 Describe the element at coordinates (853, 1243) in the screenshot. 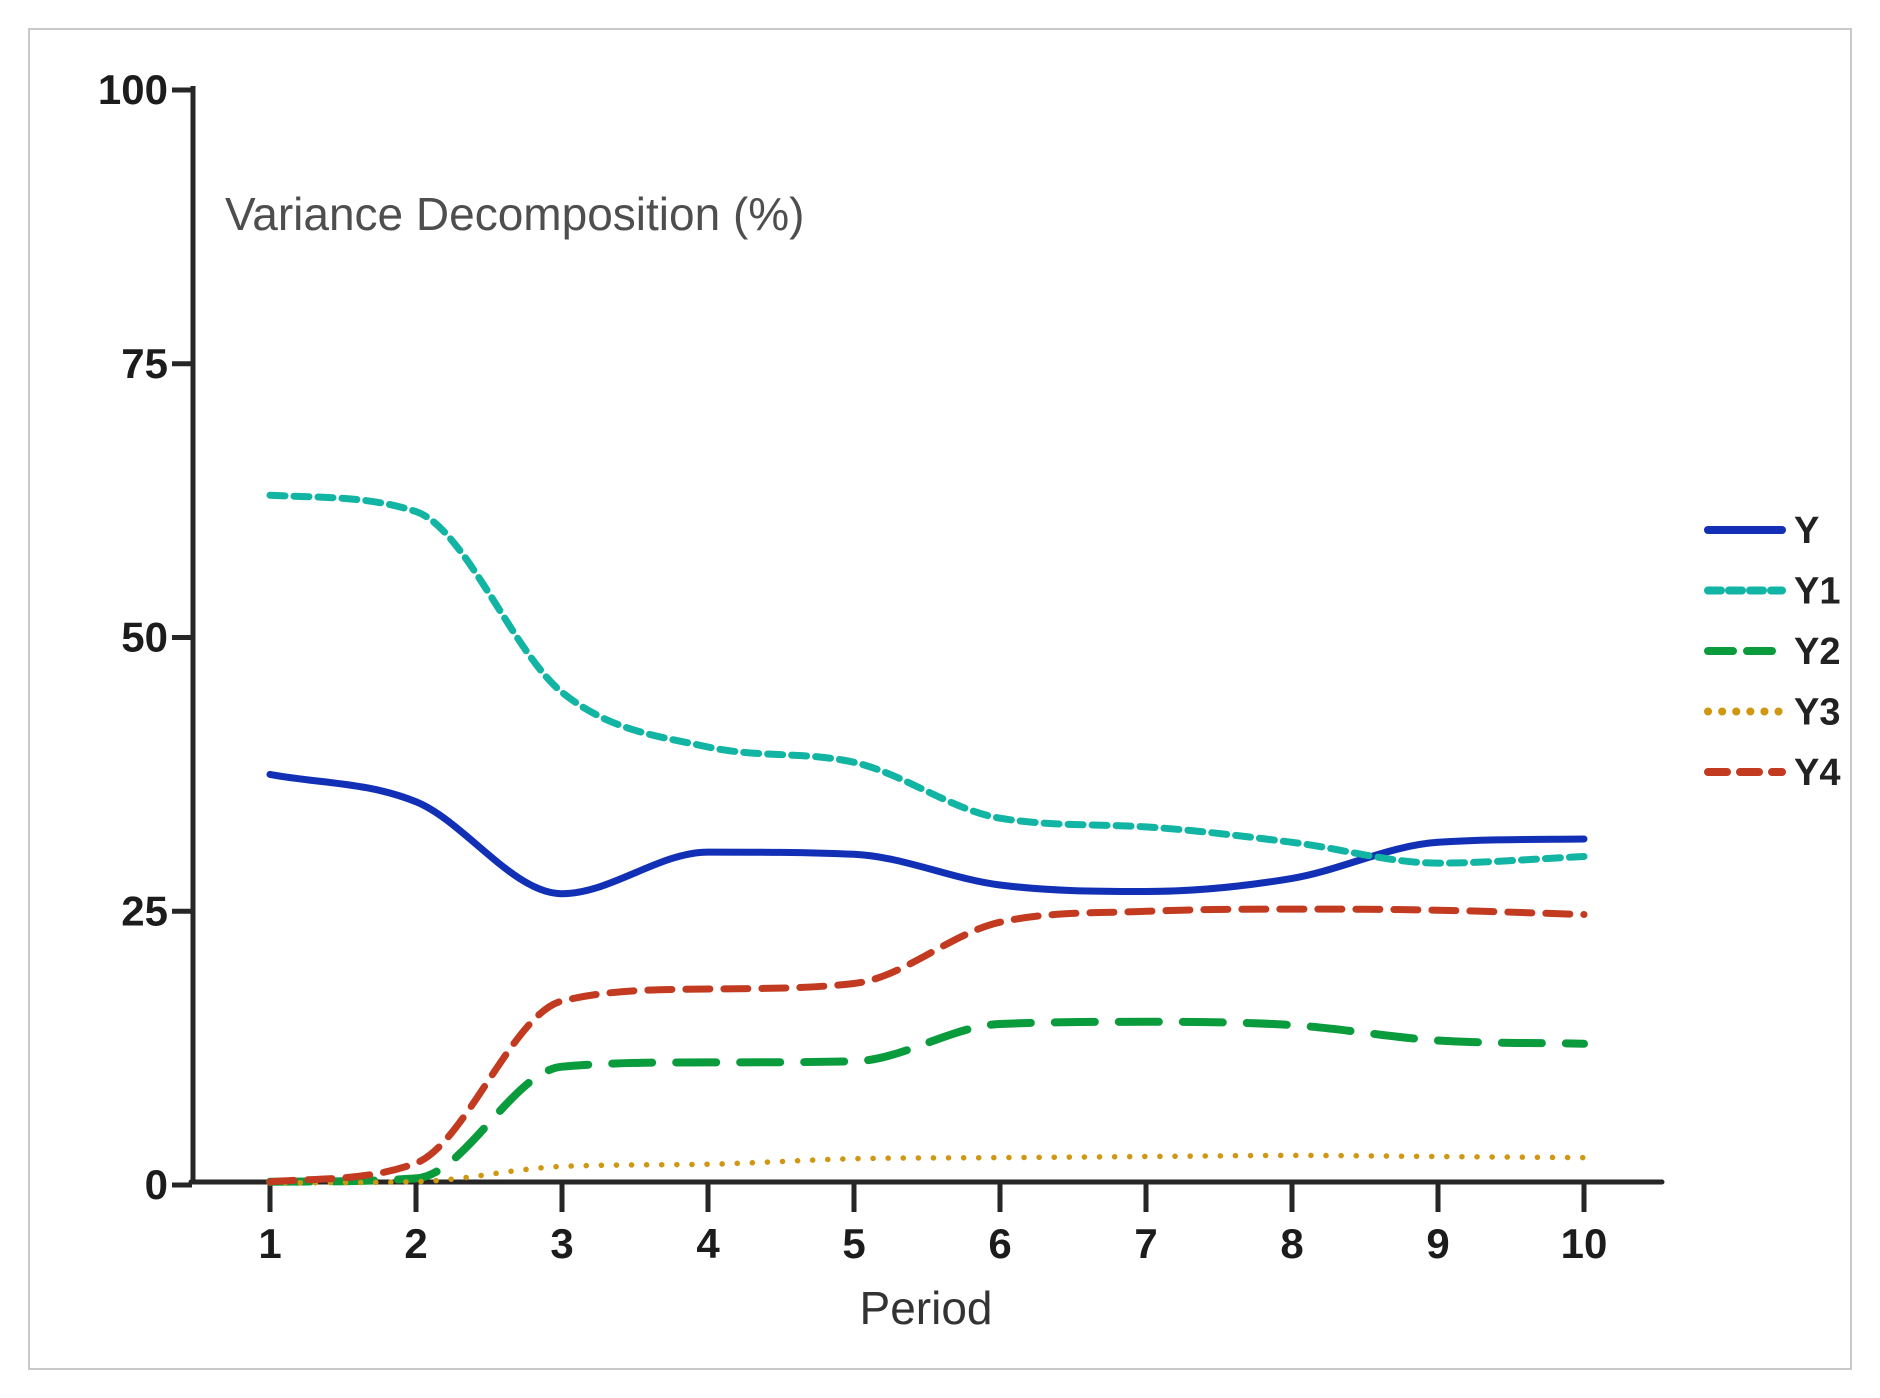

I see `x-tick-label: 5` at that location.